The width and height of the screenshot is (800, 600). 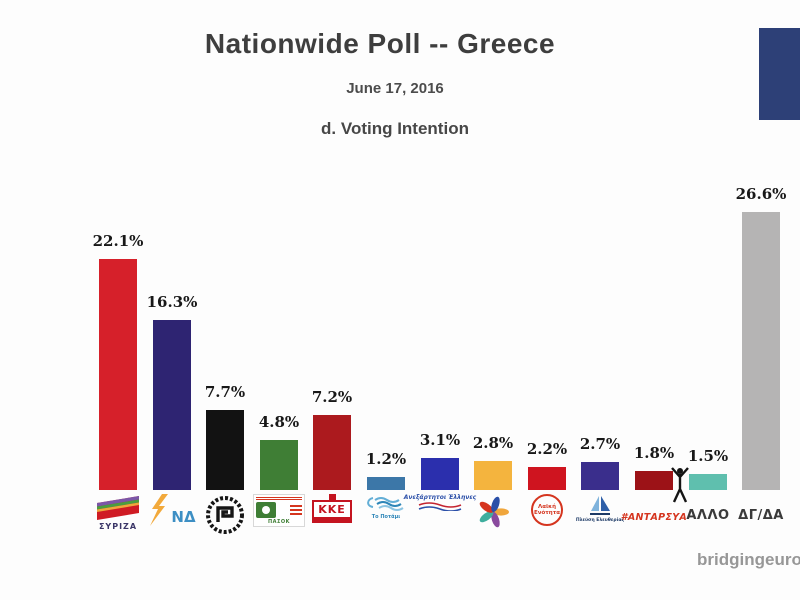 I want to click on plefsi-eleftherias-logo: Πλεύση Ελευθερίας, so click(x=600, y=508).